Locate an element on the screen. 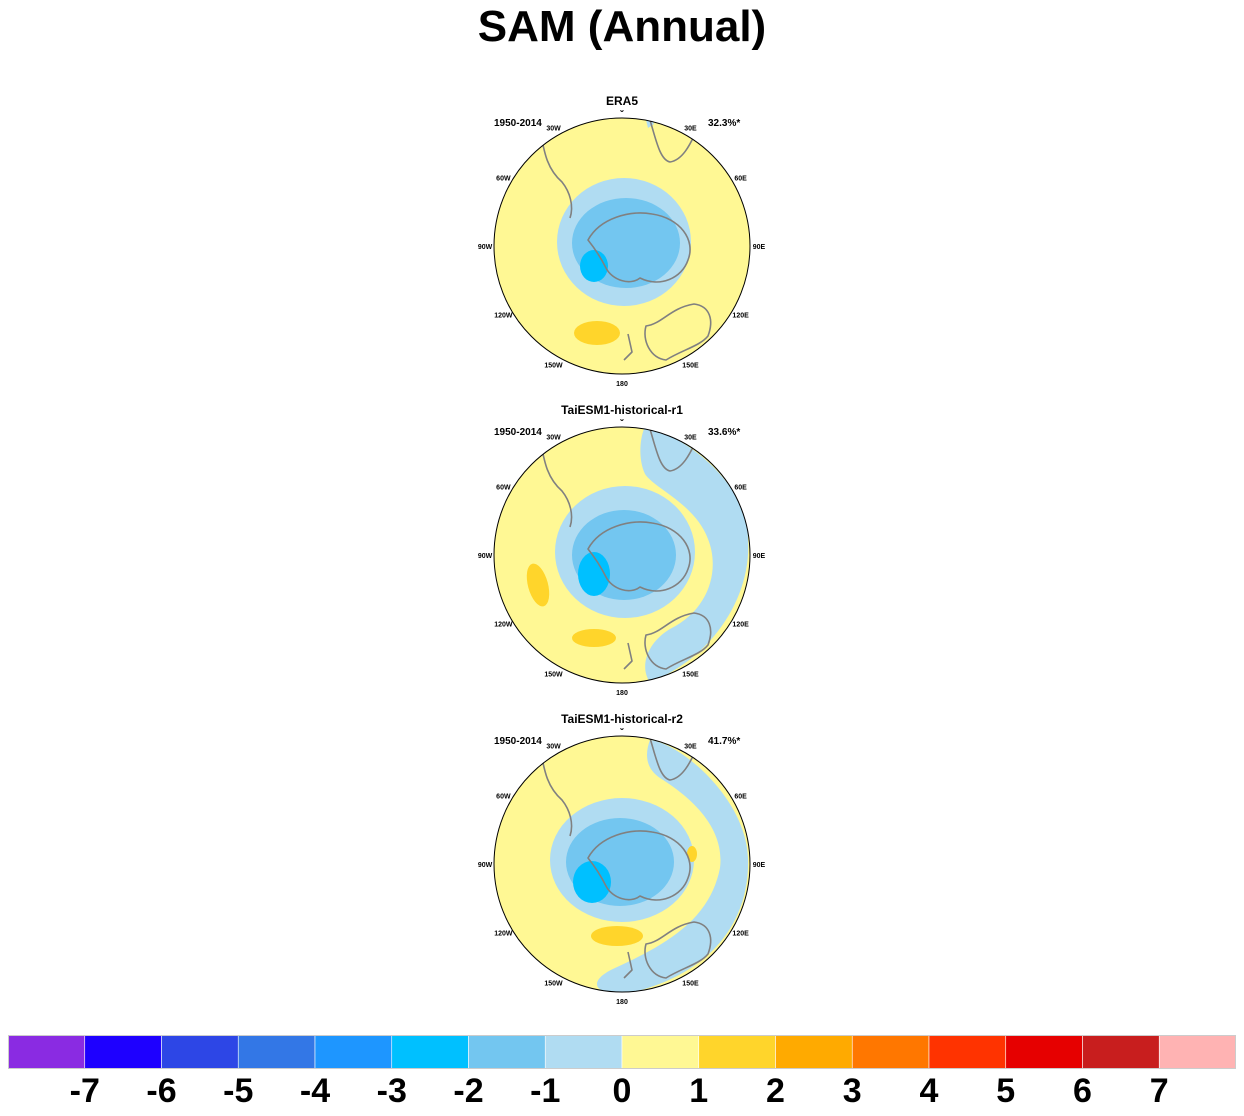  panel-explained-variance: 32.3%* is located at coordinates (724, 123).